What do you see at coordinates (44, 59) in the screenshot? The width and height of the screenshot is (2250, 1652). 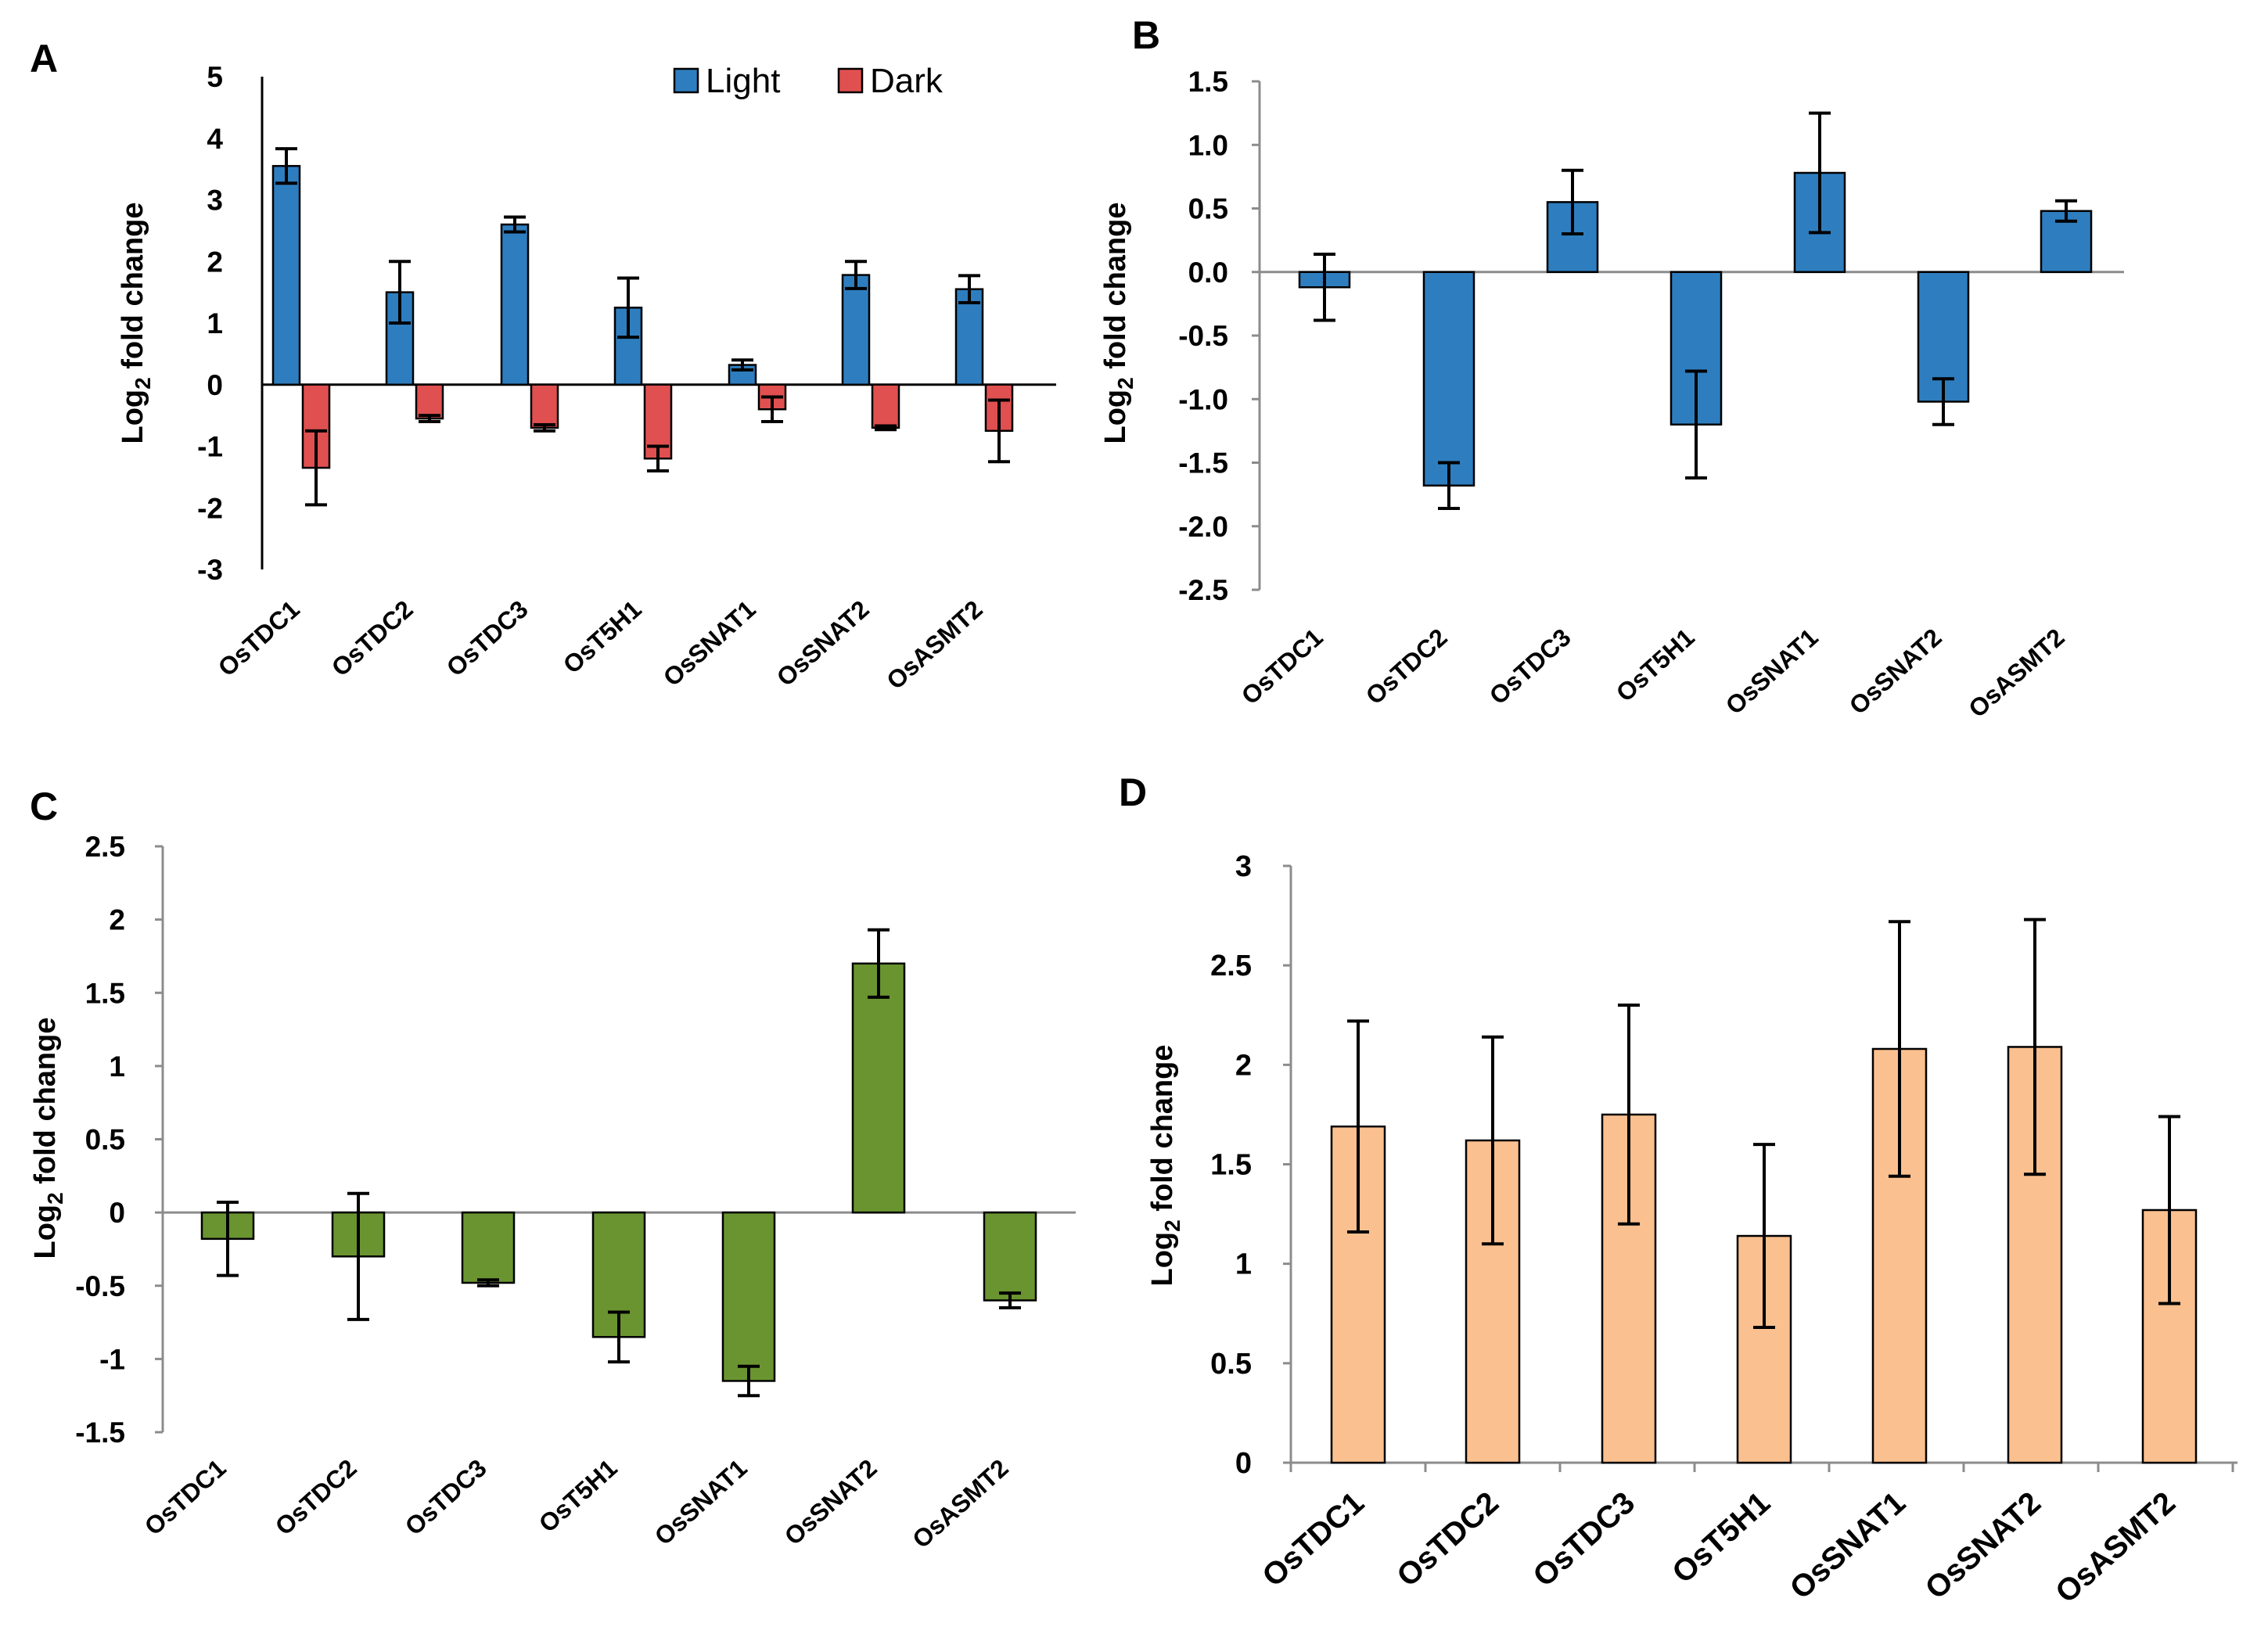 I see `panel-letter: A` at bounding box center [44, 59].